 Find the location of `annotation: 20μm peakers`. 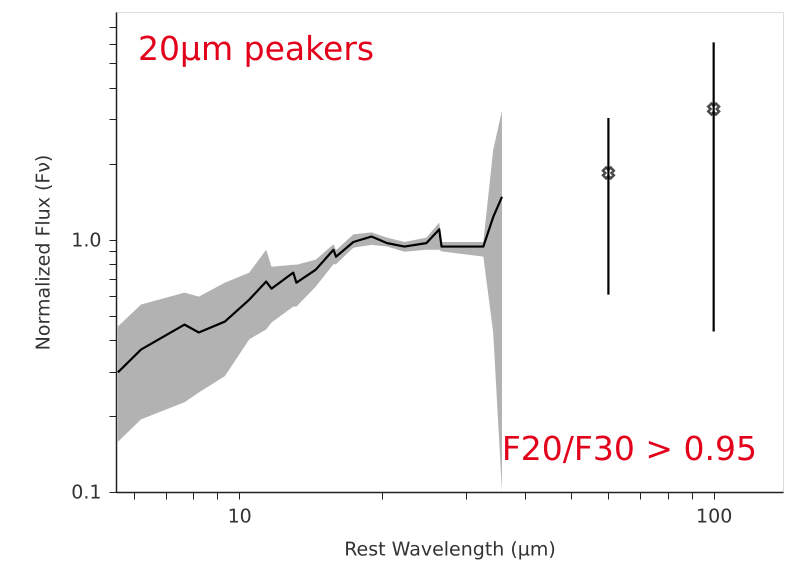

annotation: 20μm peakers is located at coordinates (256, 48).